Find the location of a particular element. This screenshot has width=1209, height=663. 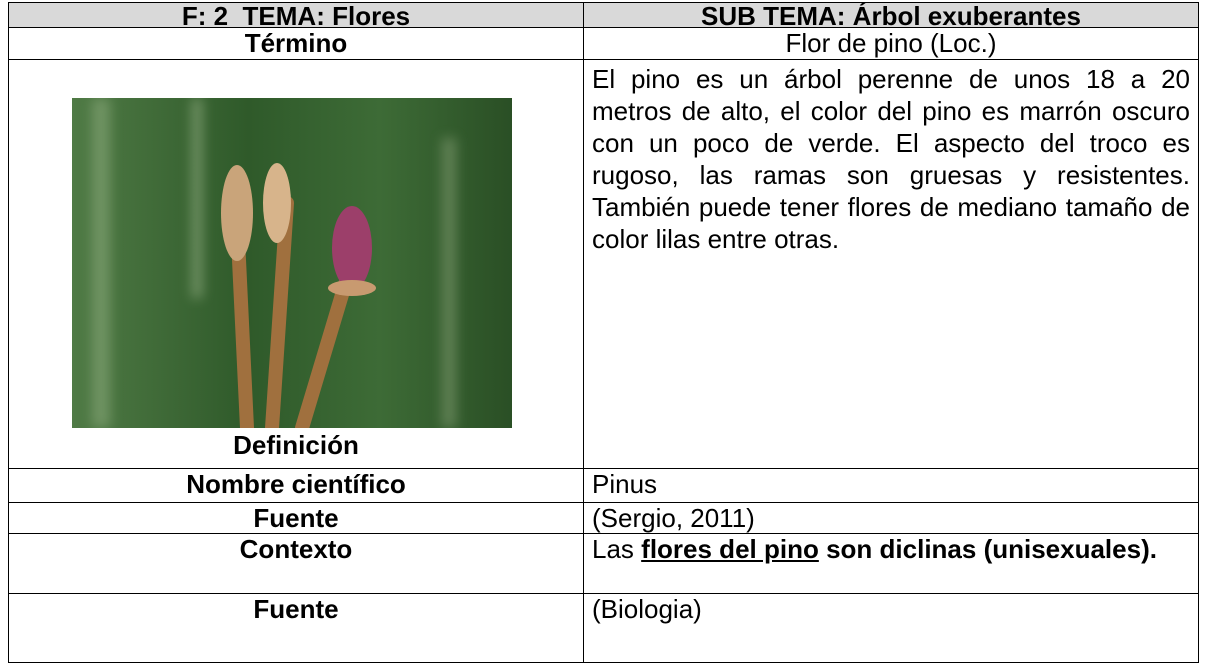

context-text-part: son diclinas (unisexuales). is located at coordinates (991, 549).